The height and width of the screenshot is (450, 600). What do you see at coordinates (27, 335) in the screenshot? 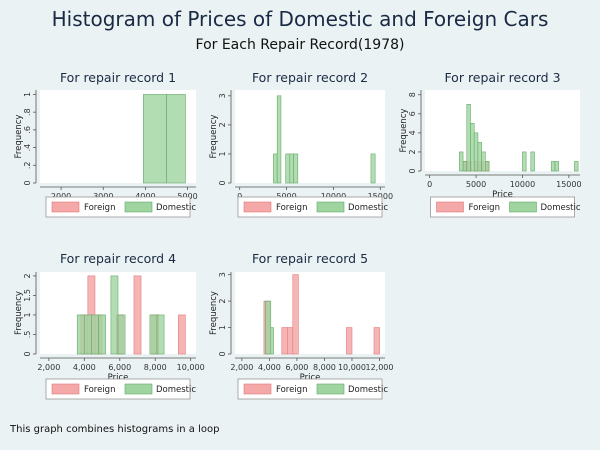
I see `y-tick-label: .5` at bounding box center [27, 335].